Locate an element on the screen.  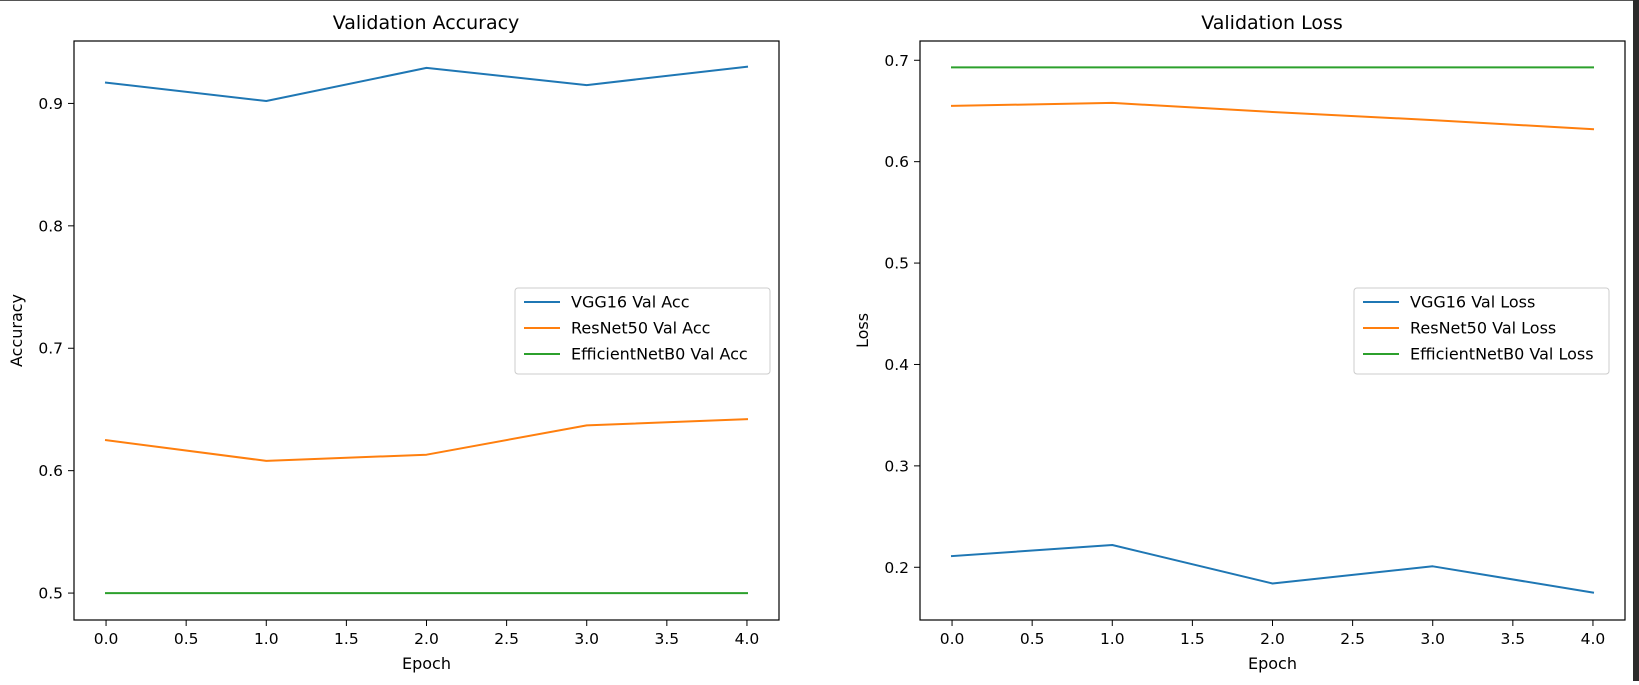
chart-title: Validation Accuracy is located at coordinates (426, 23).